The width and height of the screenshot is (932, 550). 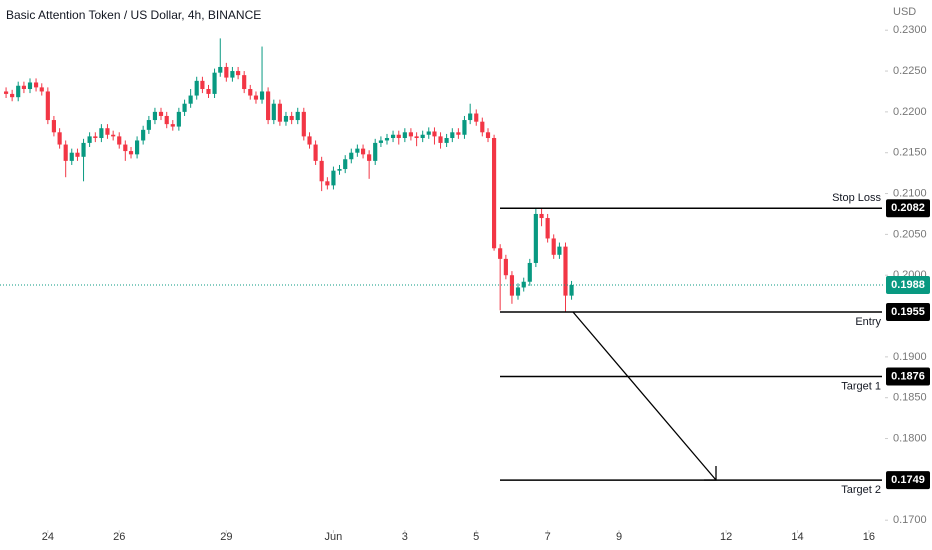 I want to click on level-value: 0.2082, so click(x=908, y=208).